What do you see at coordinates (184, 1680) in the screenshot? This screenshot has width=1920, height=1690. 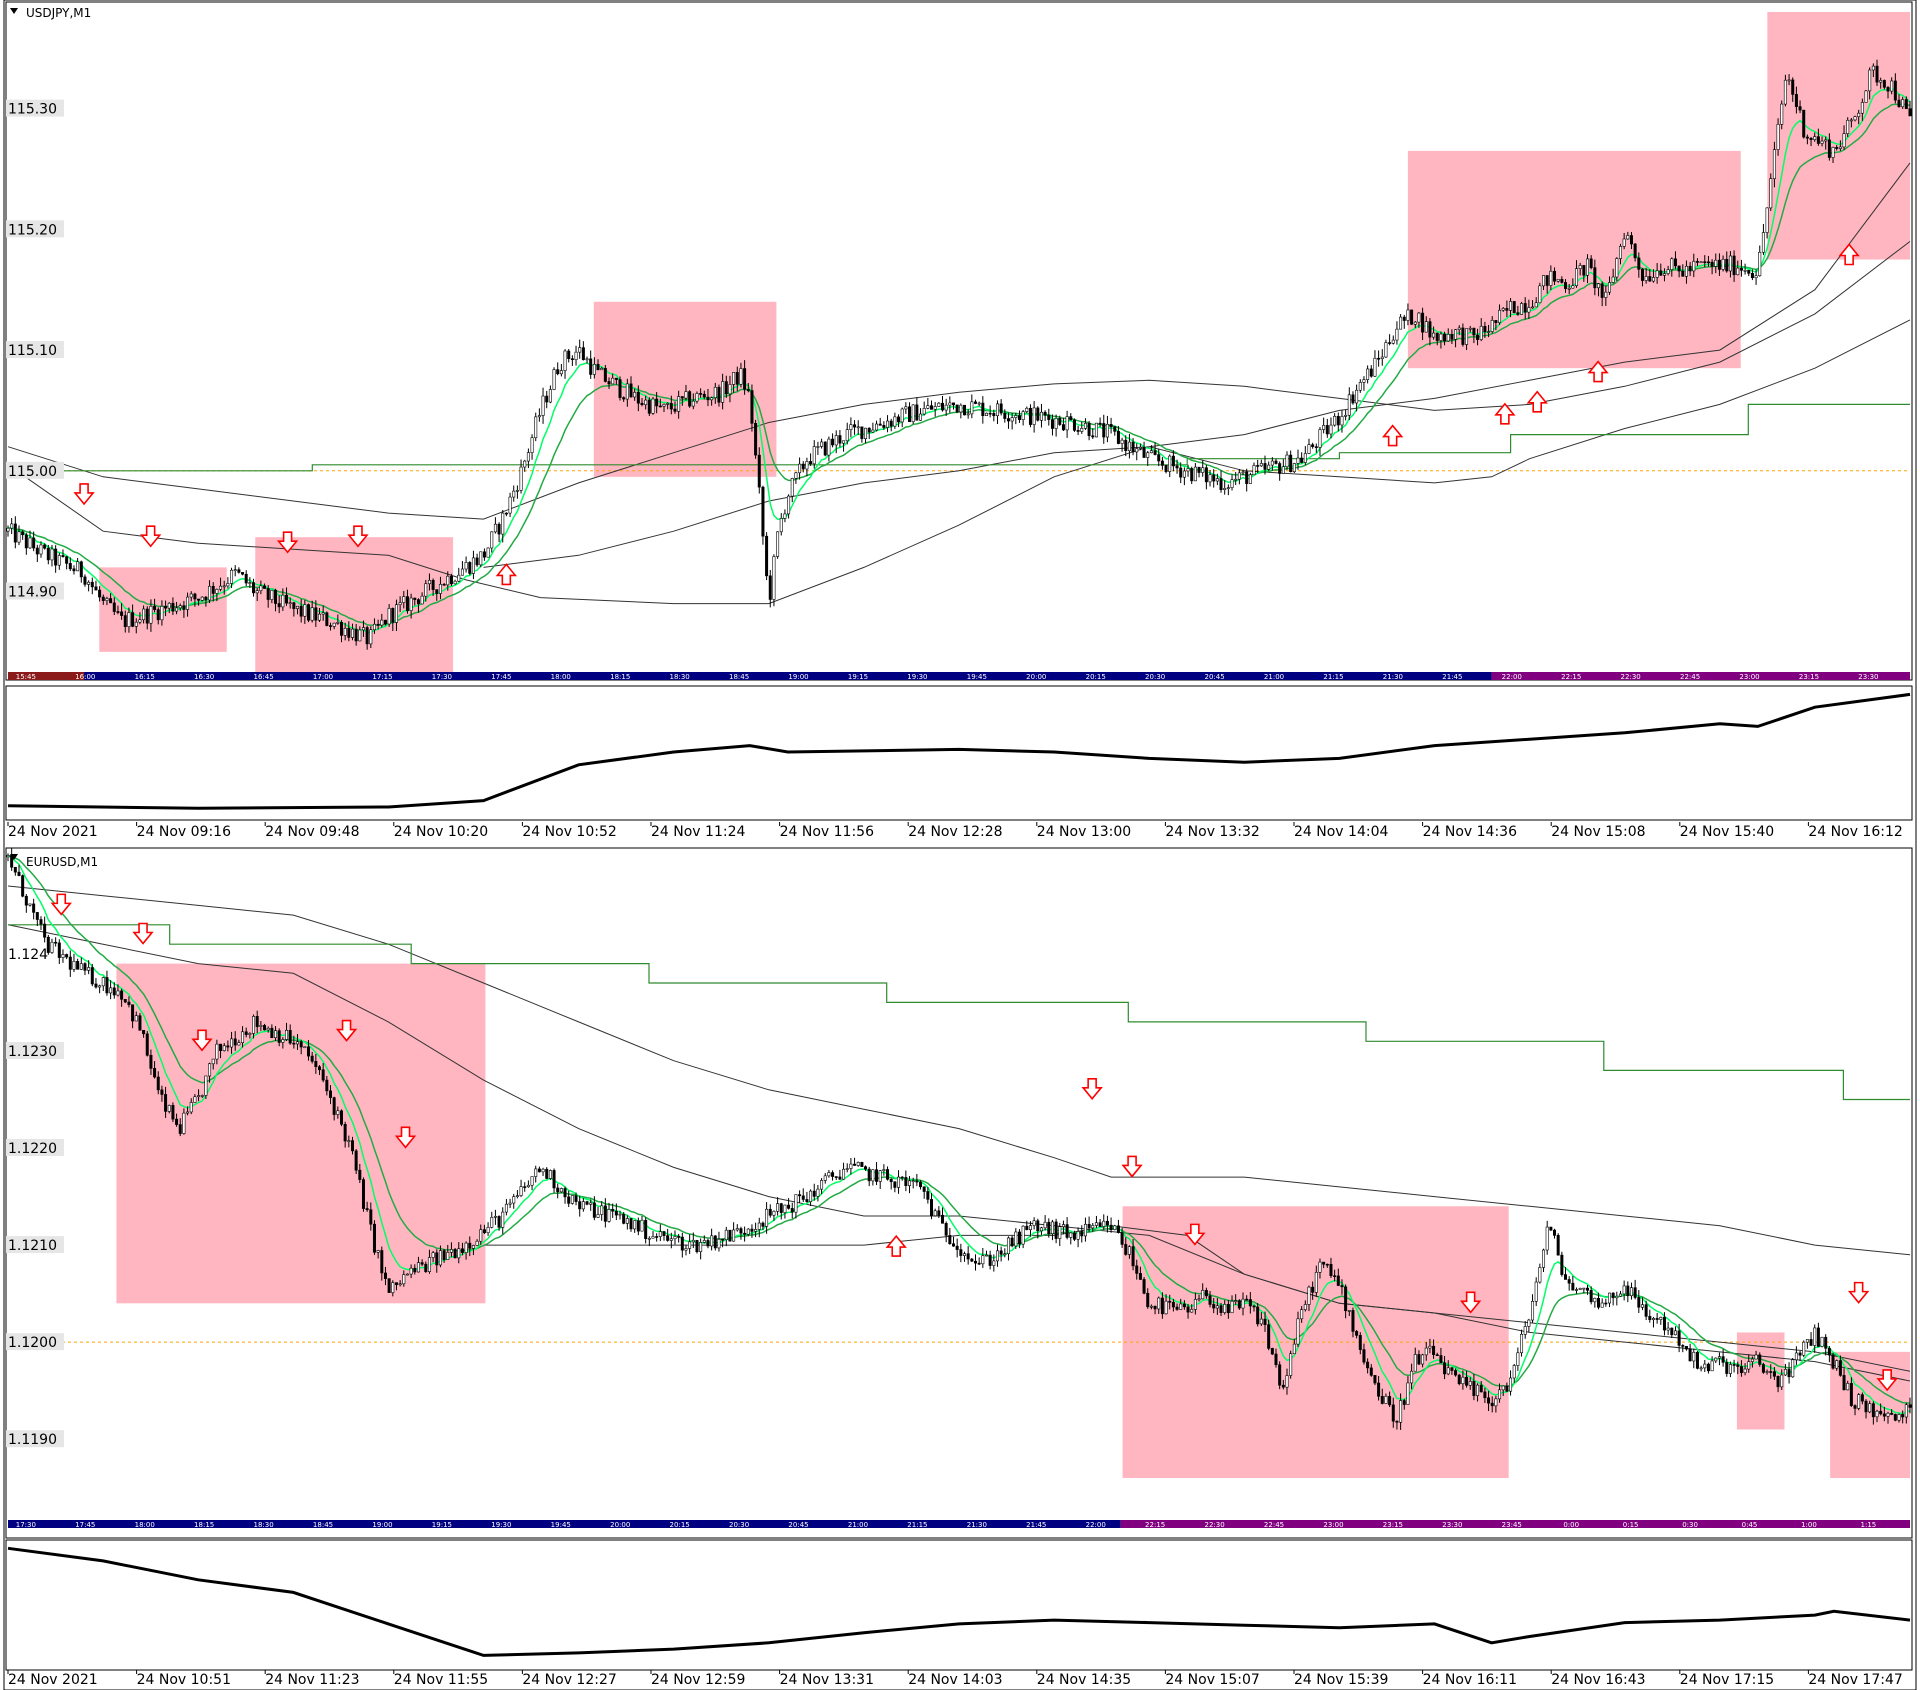 I see `time-tick-label: 24 Nov 10:51` at bounding box center [184, 1680].